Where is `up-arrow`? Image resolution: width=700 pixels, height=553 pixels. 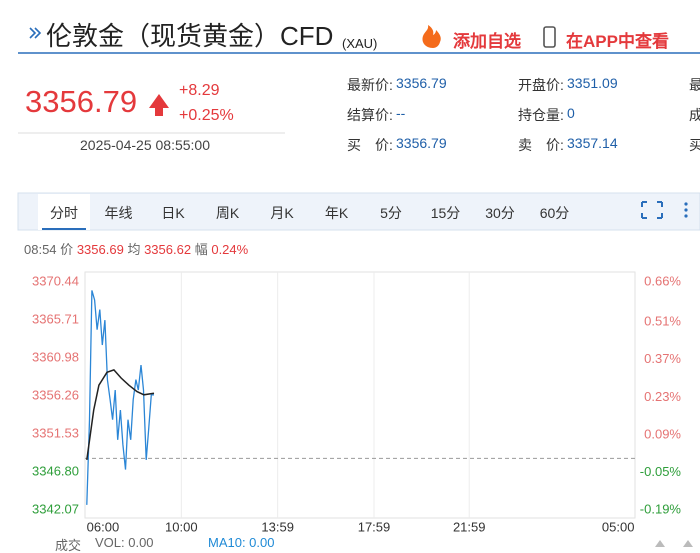
up-arrow is located at coordinates (159, 105).